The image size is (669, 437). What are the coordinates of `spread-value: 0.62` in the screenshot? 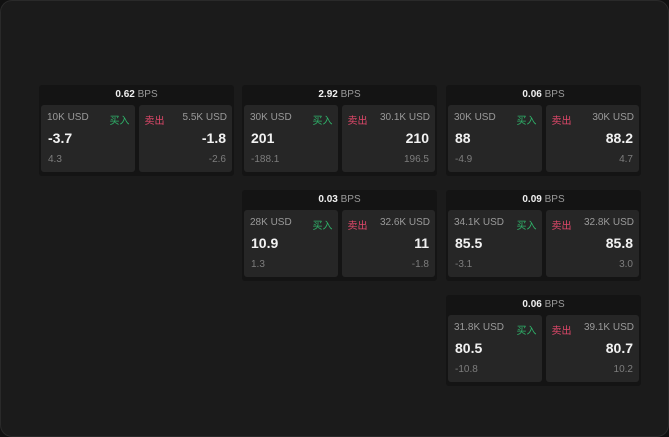 It's located at (125, 94).